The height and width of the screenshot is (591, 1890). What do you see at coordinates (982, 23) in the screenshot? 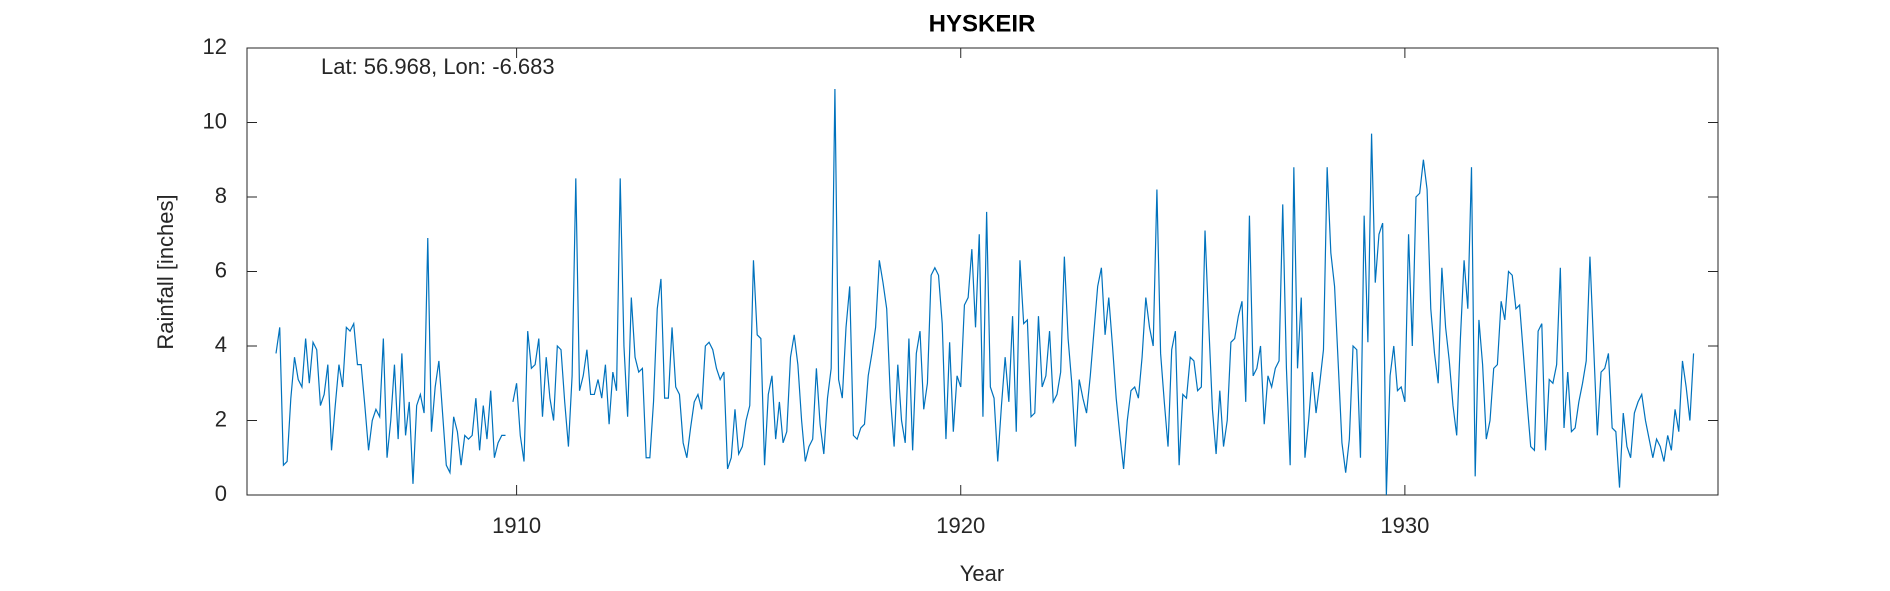
I see `chart-title: HYSKEIR` at bounding box center [982, 23].